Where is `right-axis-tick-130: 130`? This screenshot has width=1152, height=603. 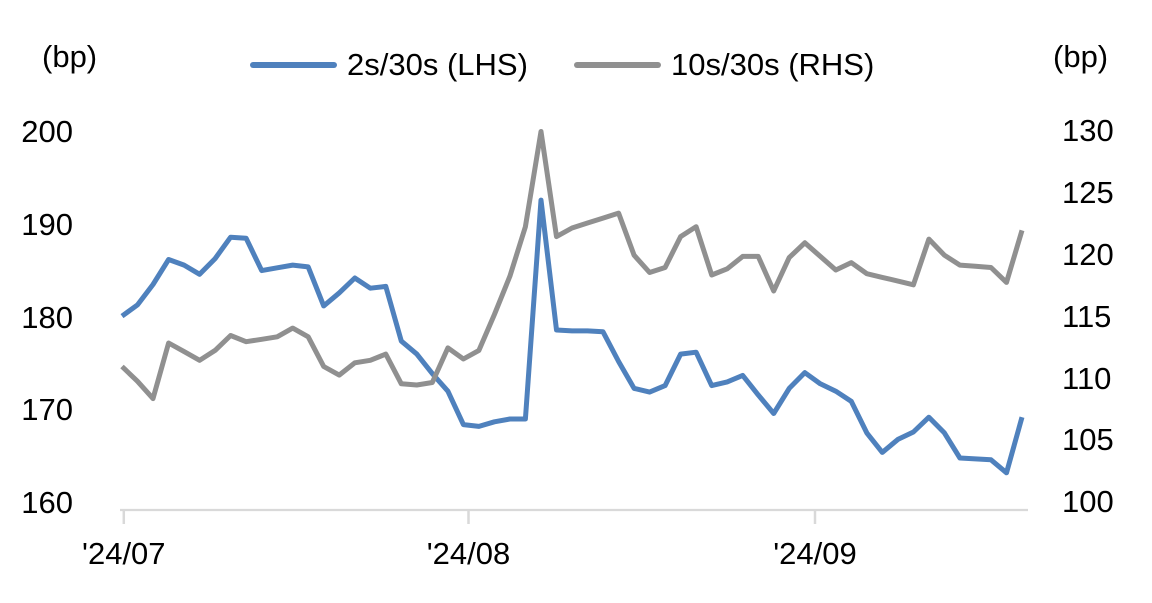 right-axis-tick-130: 130 is located at coordinates (1088, 130).